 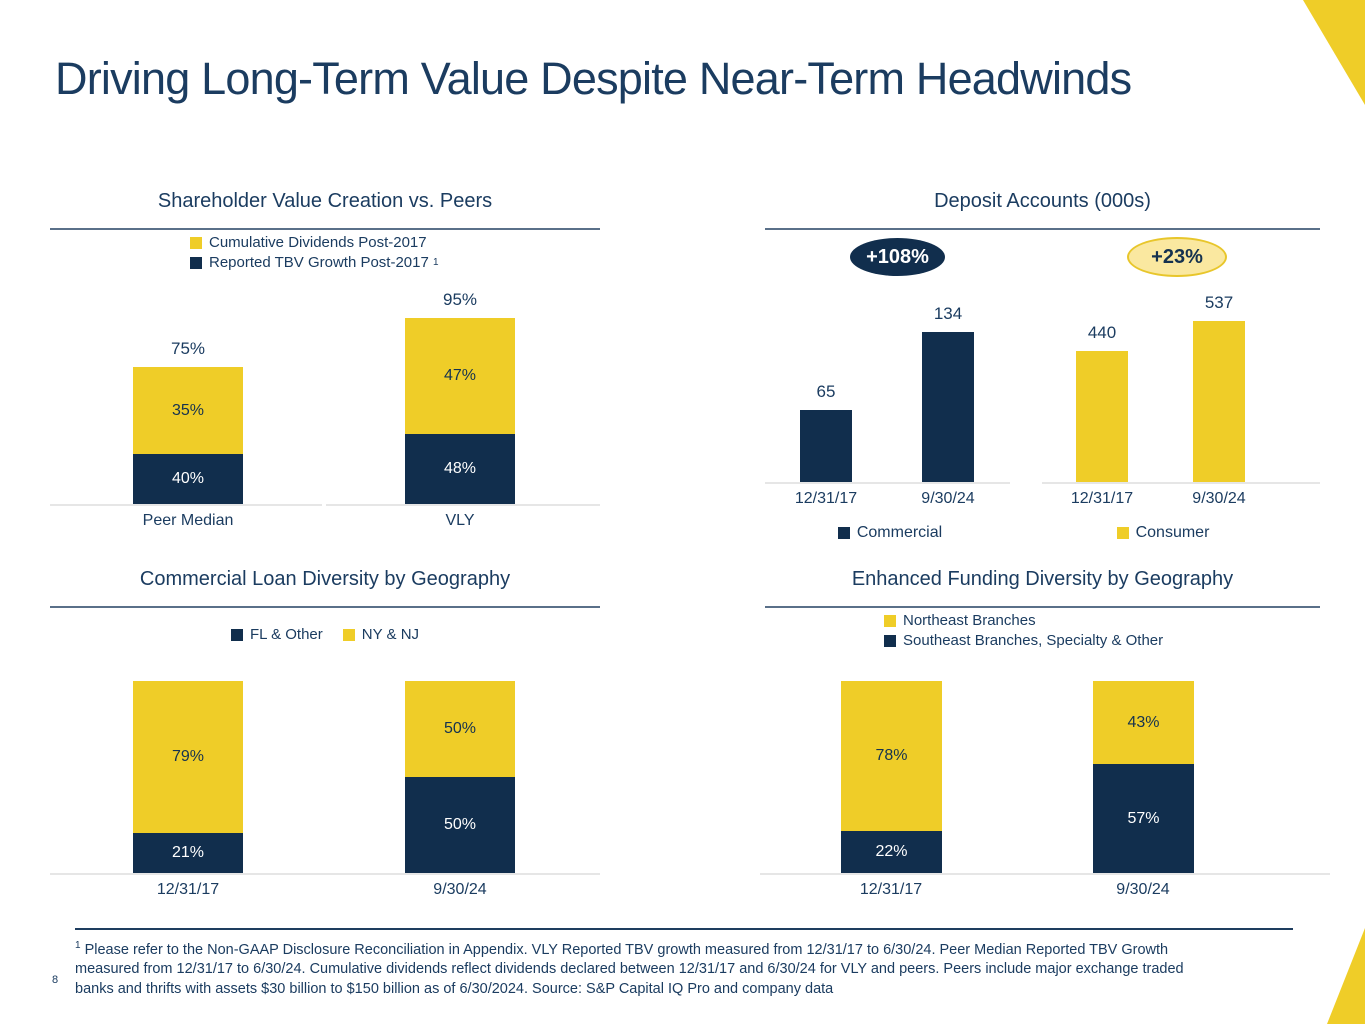 I want to click on footnote-superscript: 1, so click(x=78, y=945).